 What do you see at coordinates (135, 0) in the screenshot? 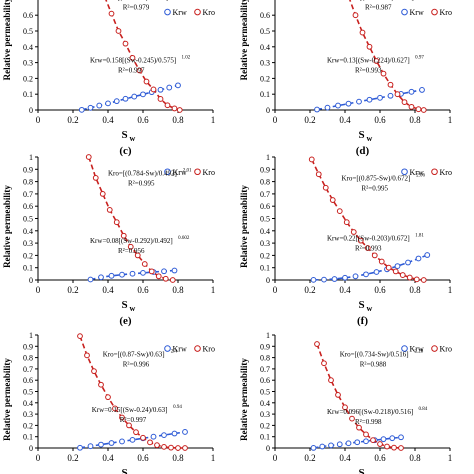
I see `kro-equation: Kro=[(0.82-Sw)/0.575]` at bounding box center [135, 0].